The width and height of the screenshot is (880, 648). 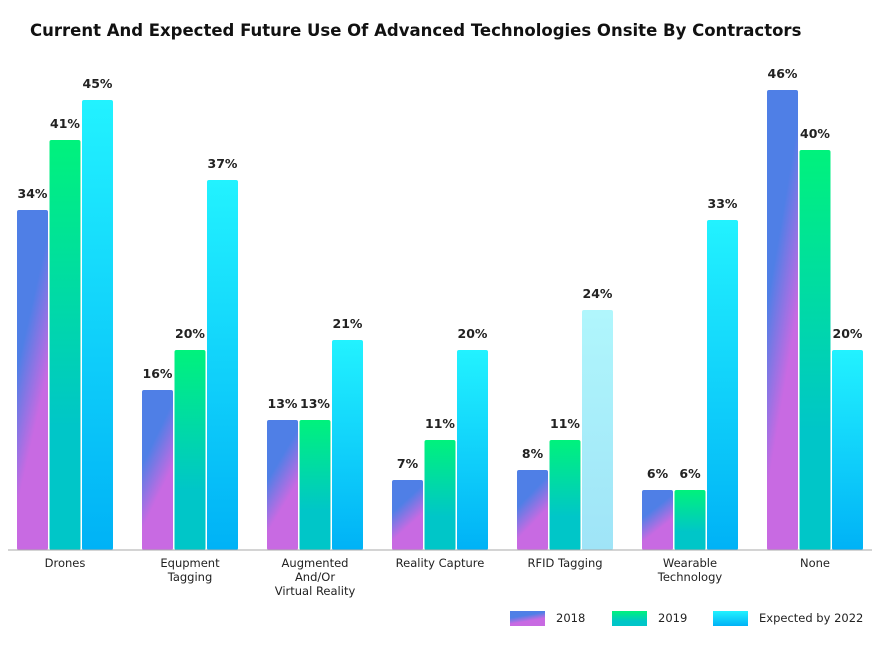 What do you see at coordinates (223, 163) in the screenshot?
I see `data-label: 37%` at bounding box center [223, 163].